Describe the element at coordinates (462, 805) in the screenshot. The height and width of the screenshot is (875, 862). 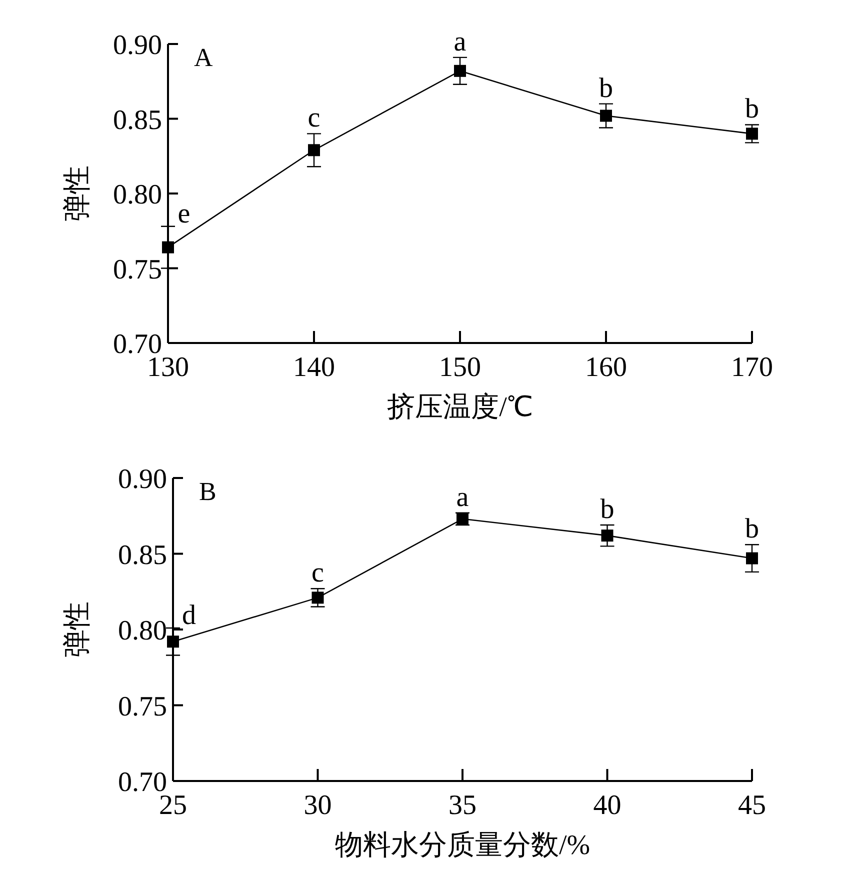
I see `x-tick-label: 35` at that location.